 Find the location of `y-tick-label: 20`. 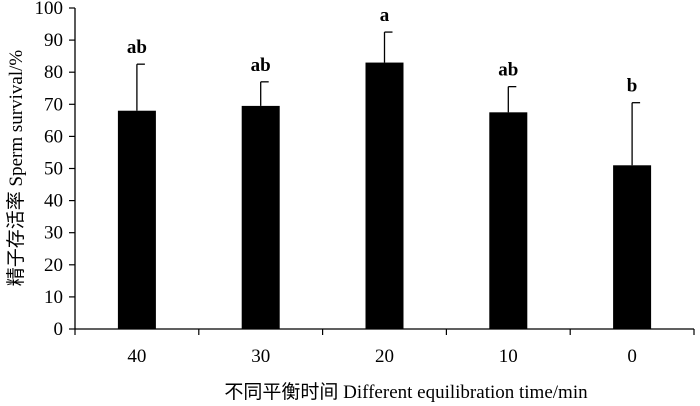

y-tick-label: 20 is located at coordinates (53, 265).